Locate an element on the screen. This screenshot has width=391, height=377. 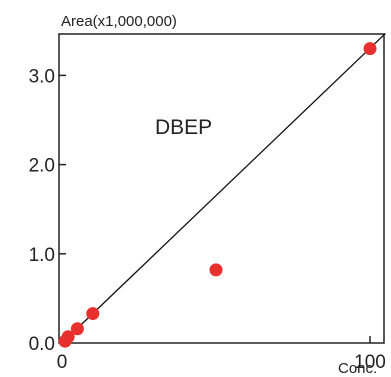
y-tick-label: 1.0 is located at coordinates (42, 255).